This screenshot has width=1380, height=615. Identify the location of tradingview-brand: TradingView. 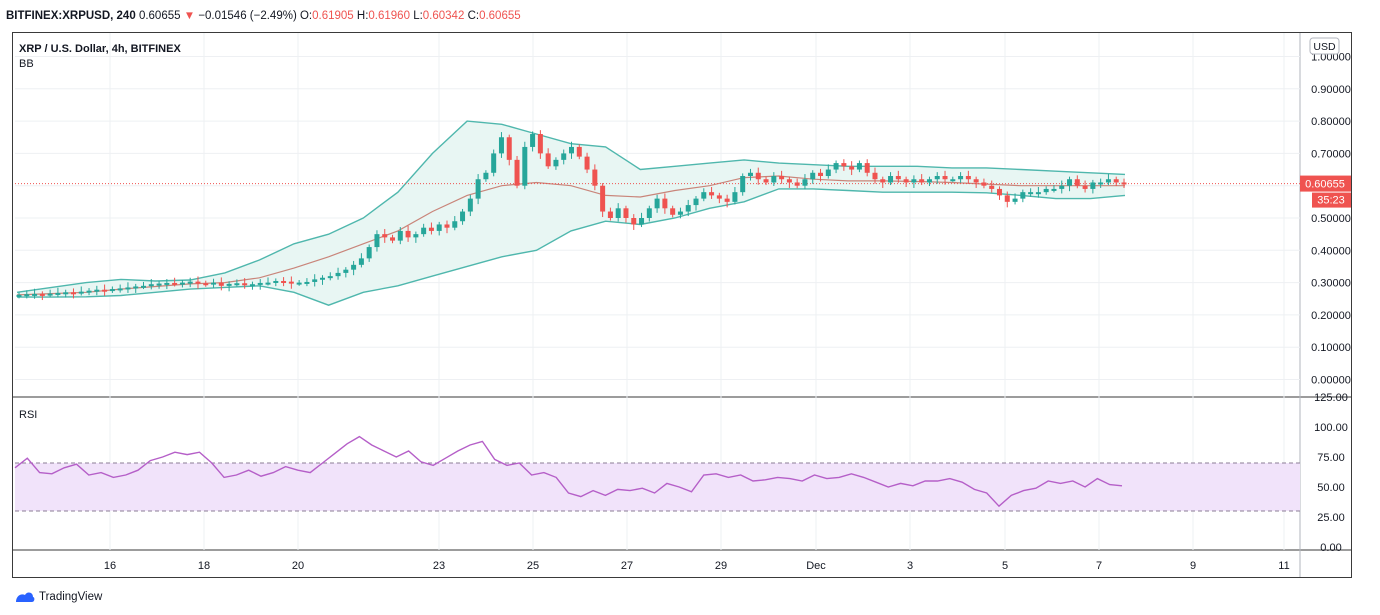
(71, 597).